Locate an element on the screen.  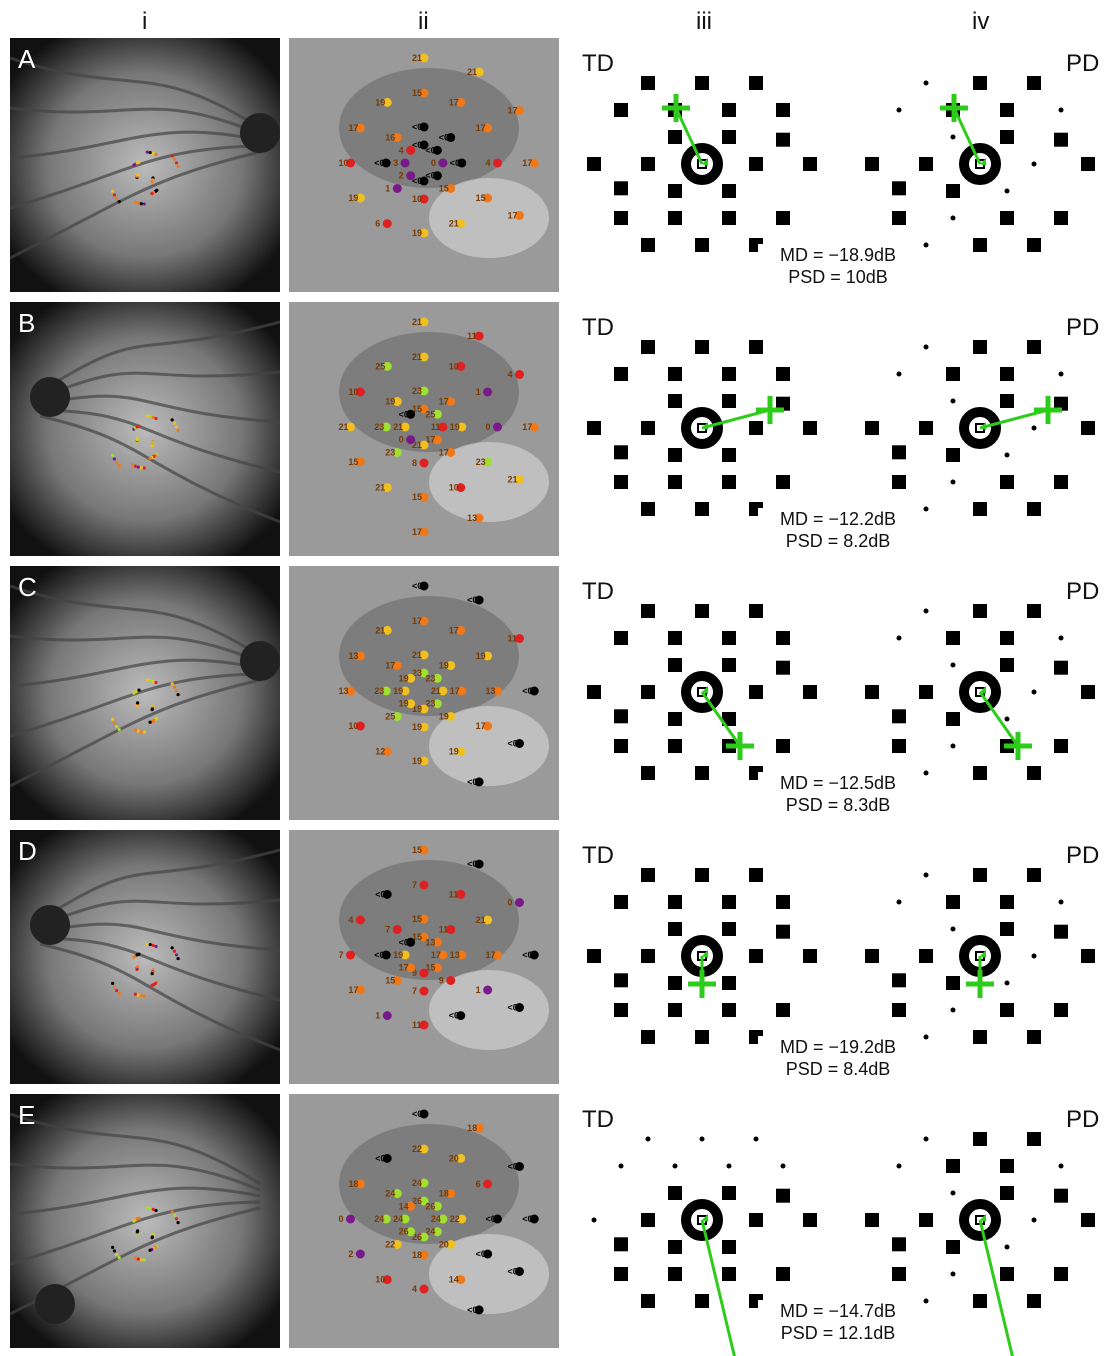
pd-label: PD is located at coordinates (1083, 327).